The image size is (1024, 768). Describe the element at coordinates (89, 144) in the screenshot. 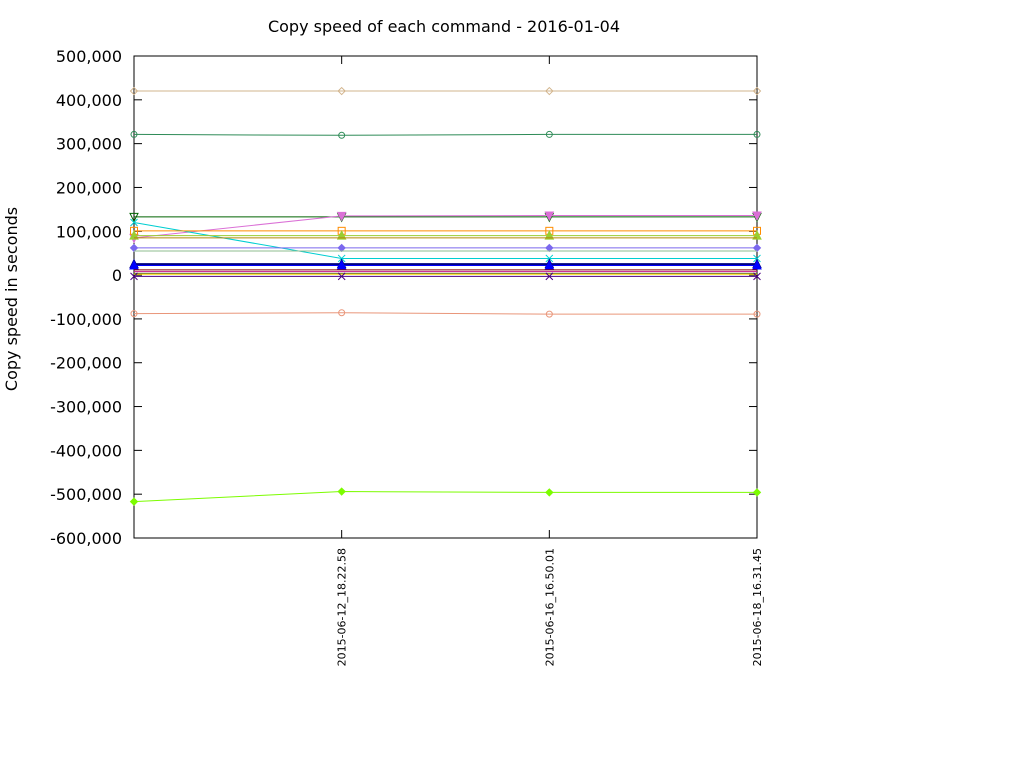

I see `y-tick-label: 300,000` at that location.